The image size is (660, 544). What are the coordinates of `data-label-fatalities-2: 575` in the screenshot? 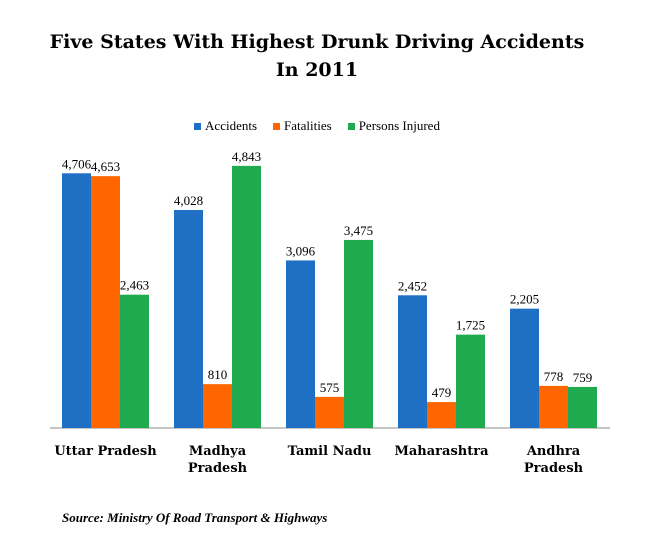 It's located at (330, 387).